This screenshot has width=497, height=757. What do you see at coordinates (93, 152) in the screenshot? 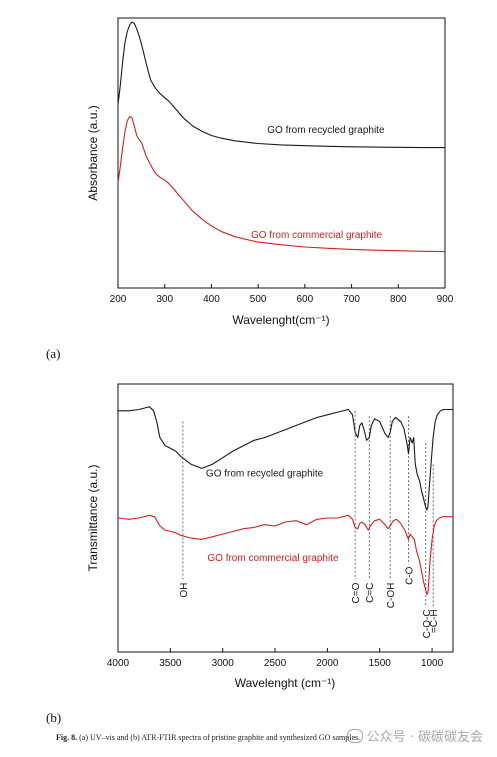
I see `uv-vis-y-axis-label: Absorbance (a.u.)` at bounding box center [93, 152].